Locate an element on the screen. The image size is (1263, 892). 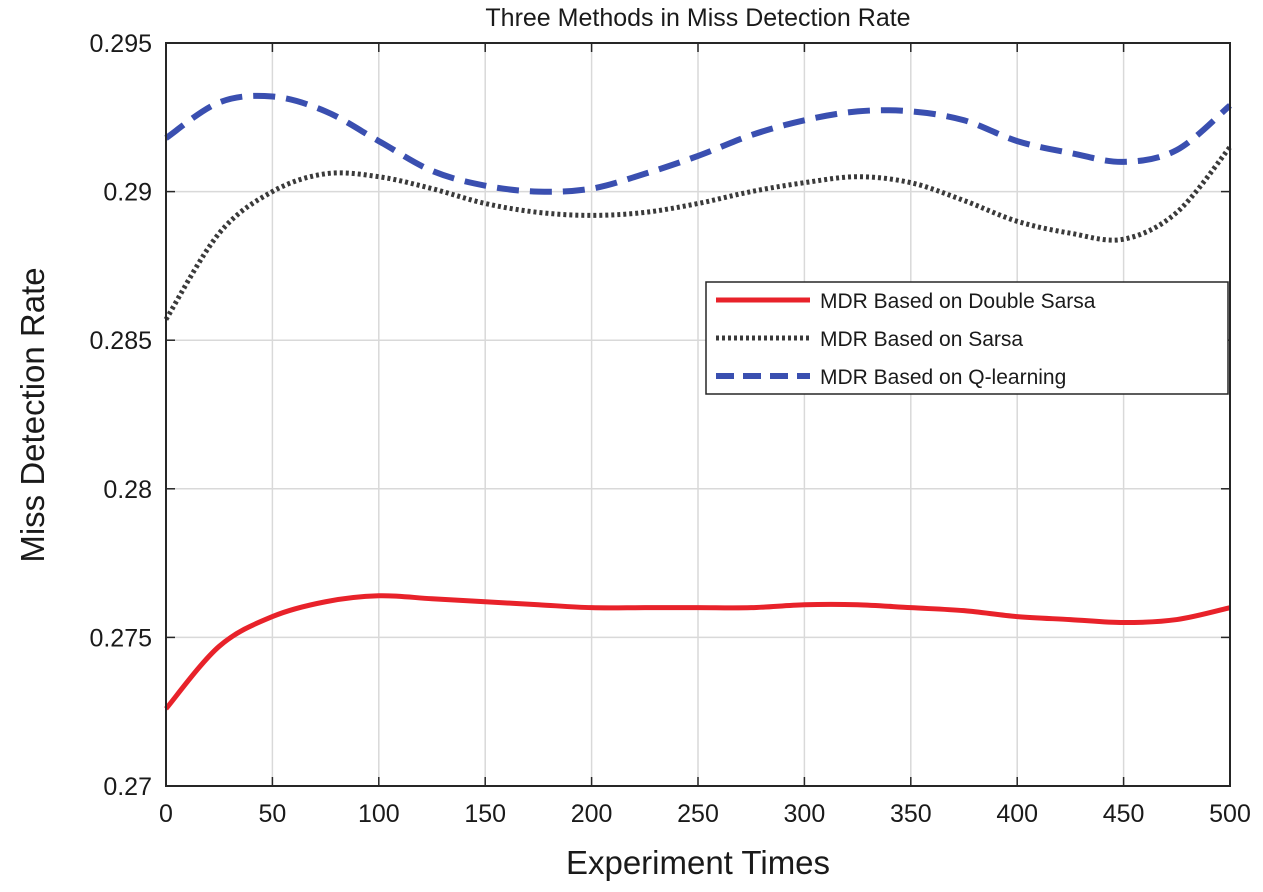
x-tick-label: 100 is located at coordinates (379, 814).